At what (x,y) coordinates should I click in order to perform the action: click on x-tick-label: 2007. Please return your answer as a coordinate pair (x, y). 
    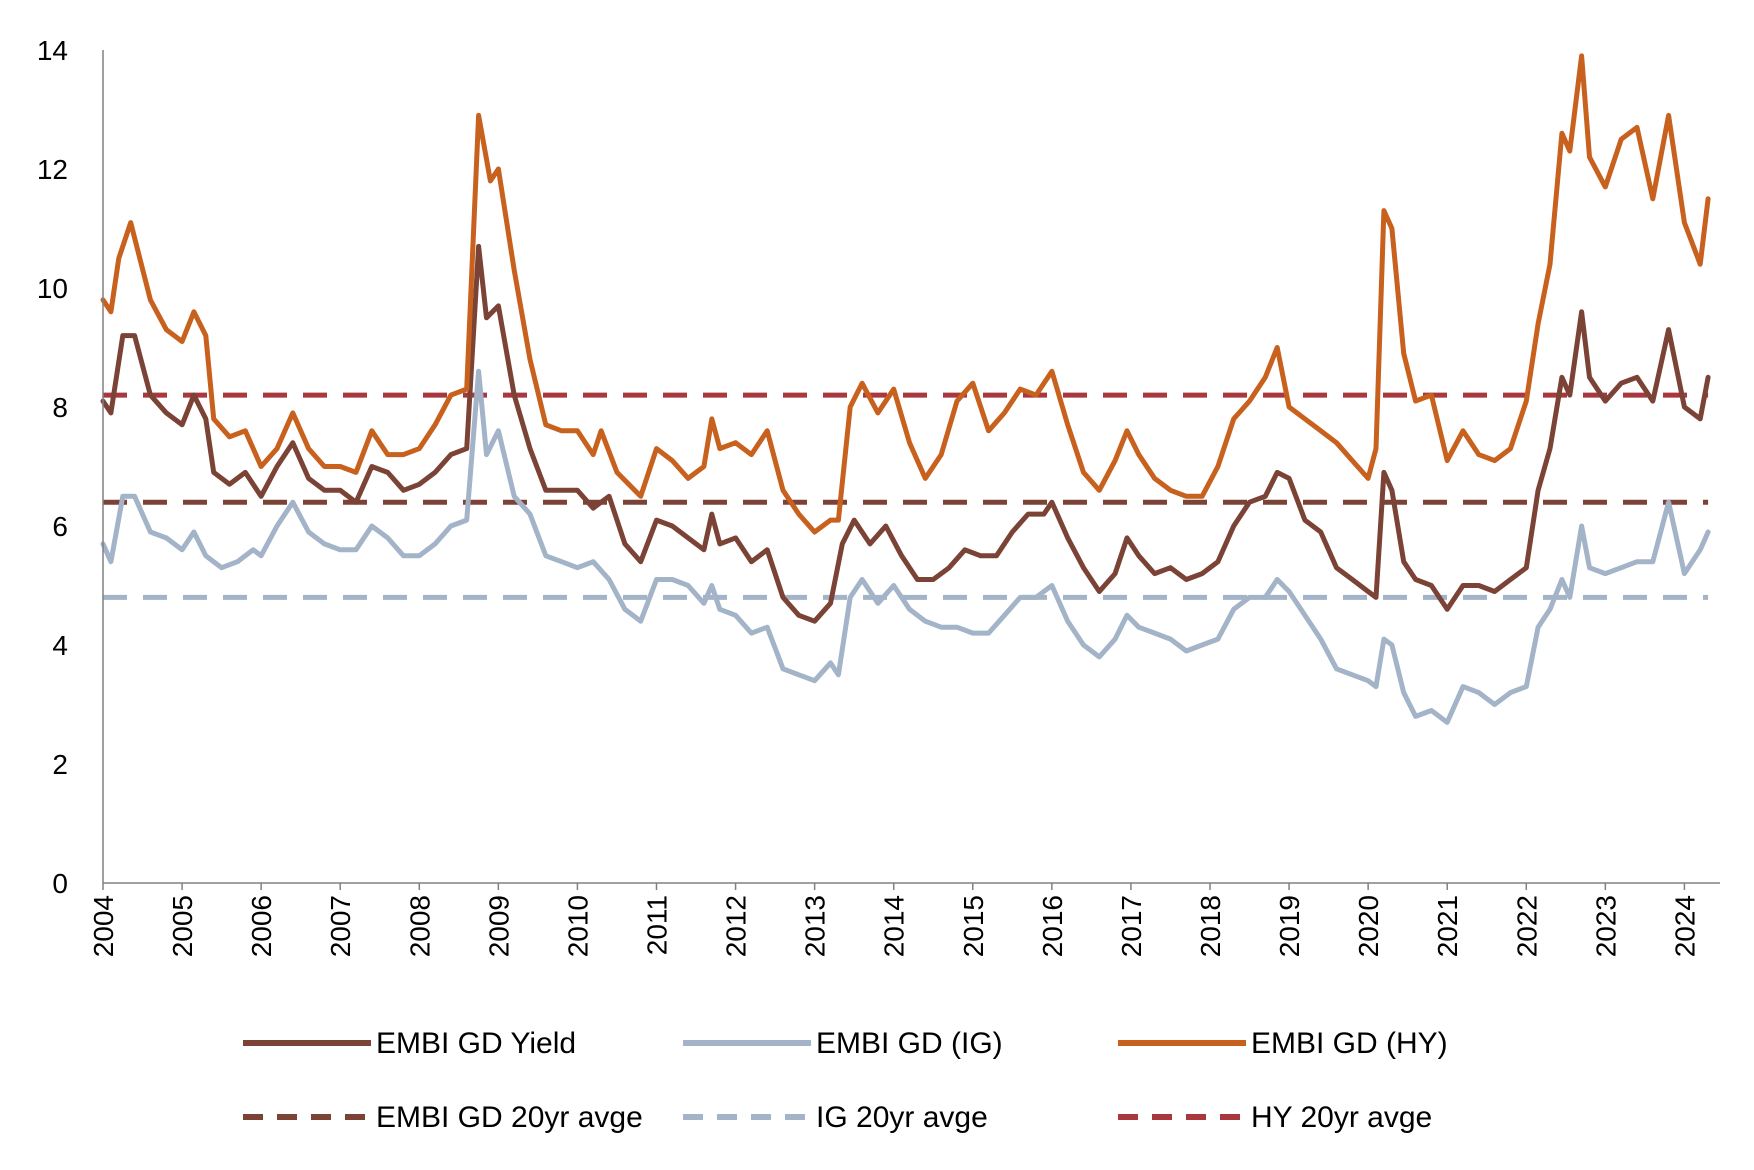
    Looking at the image, I should click on (340, 926).